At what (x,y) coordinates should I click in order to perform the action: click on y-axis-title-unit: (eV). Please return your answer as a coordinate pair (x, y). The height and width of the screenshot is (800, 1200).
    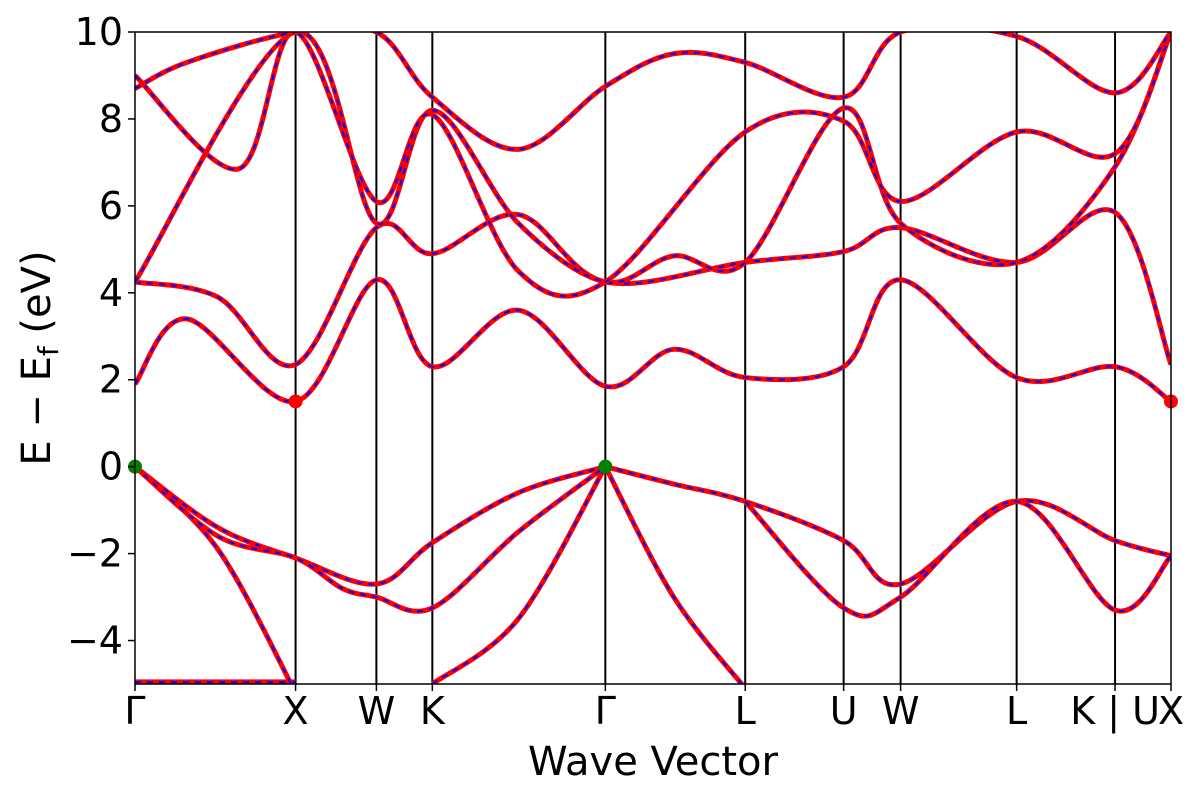
    Looking at the image, I should click on (37, 298).